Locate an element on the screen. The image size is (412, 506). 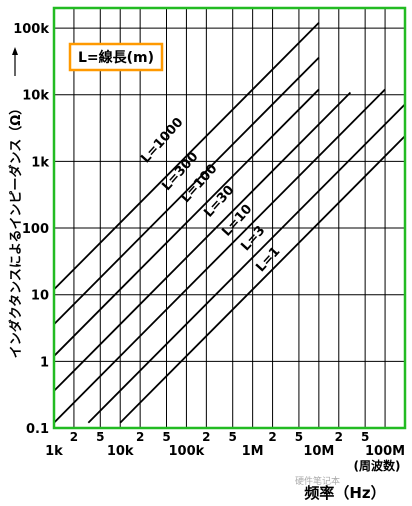
y-tick-labels: 0.1 1 10 100 1k 10k 100k is located at coordinates (31, 229).